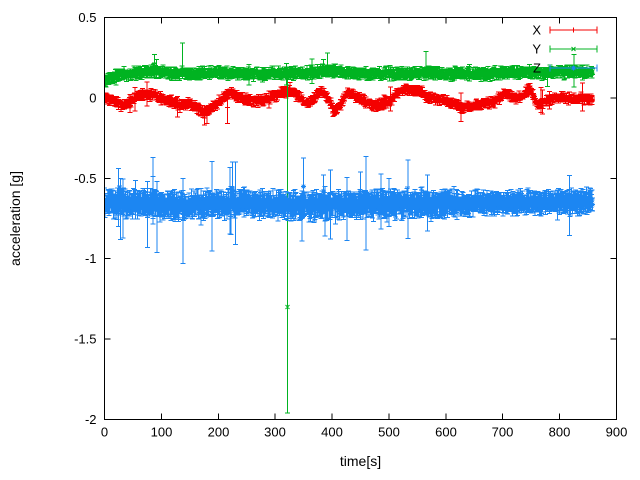  What do you see at coordinates (15, 218) in the screenshot?
I see `y-axis-label: acceleration [g]` at bounding box center [15, 218].